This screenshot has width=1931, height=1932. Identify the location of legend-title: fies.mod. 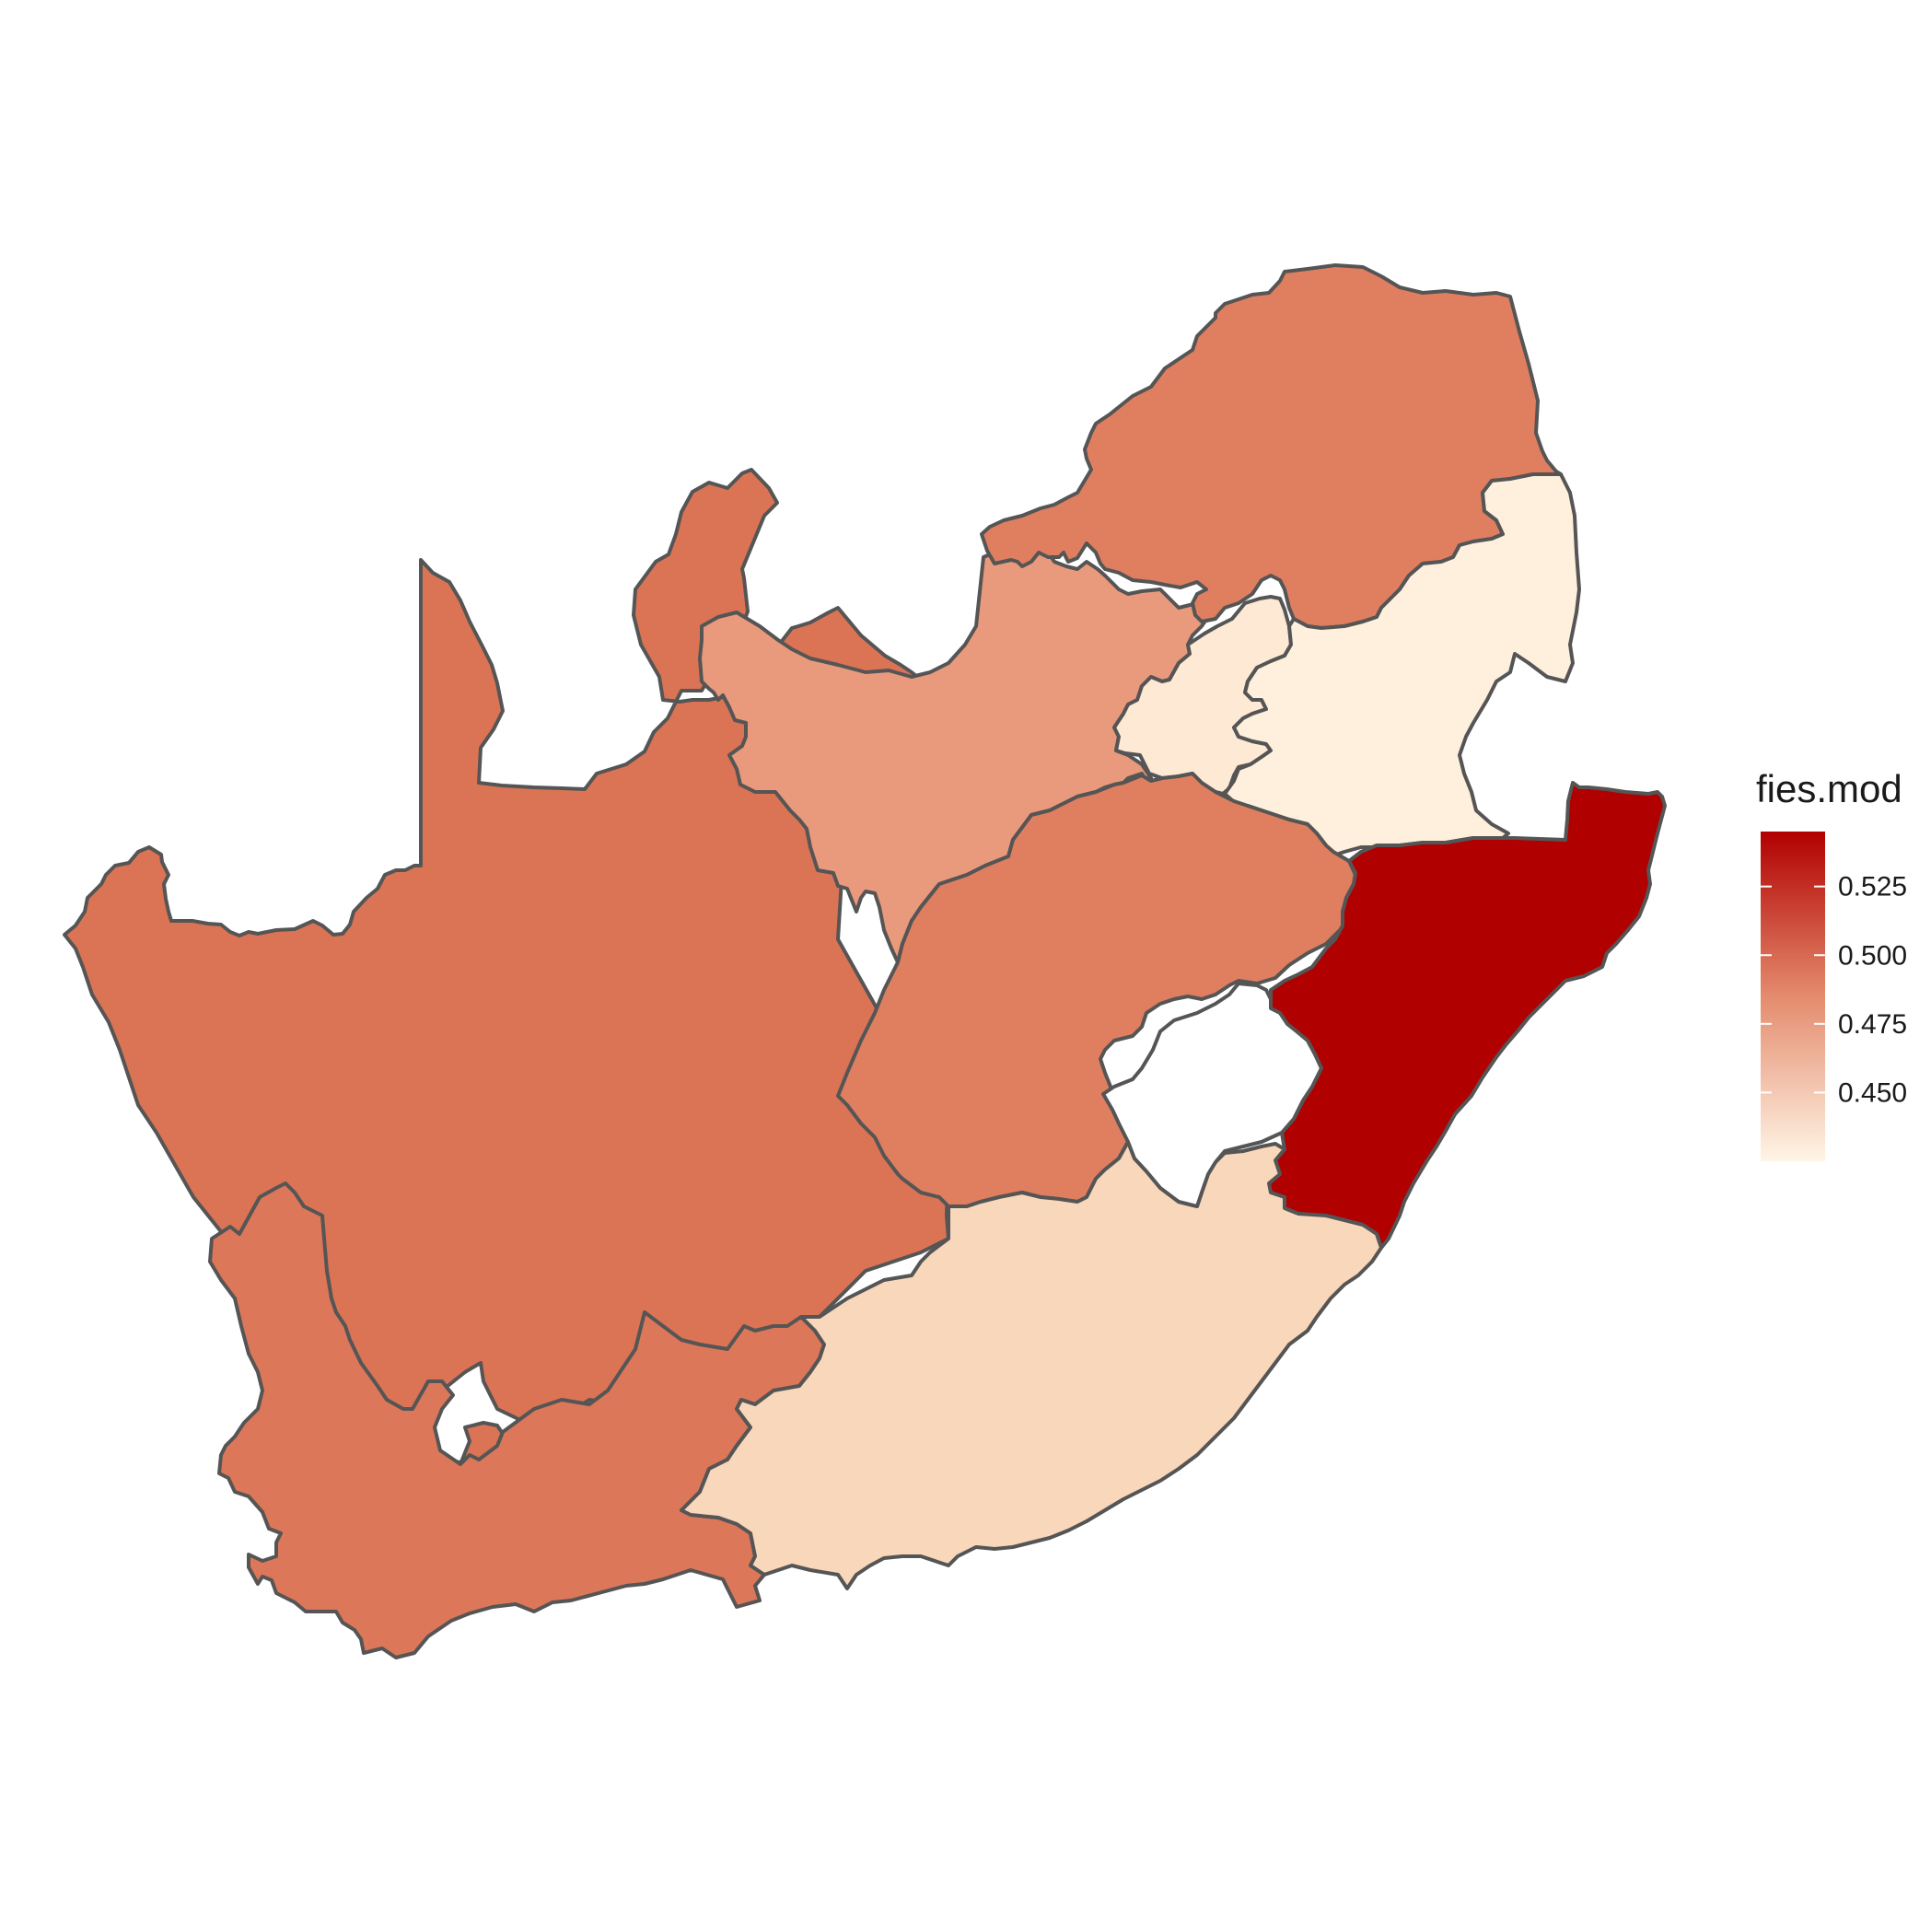
(1829, 788).